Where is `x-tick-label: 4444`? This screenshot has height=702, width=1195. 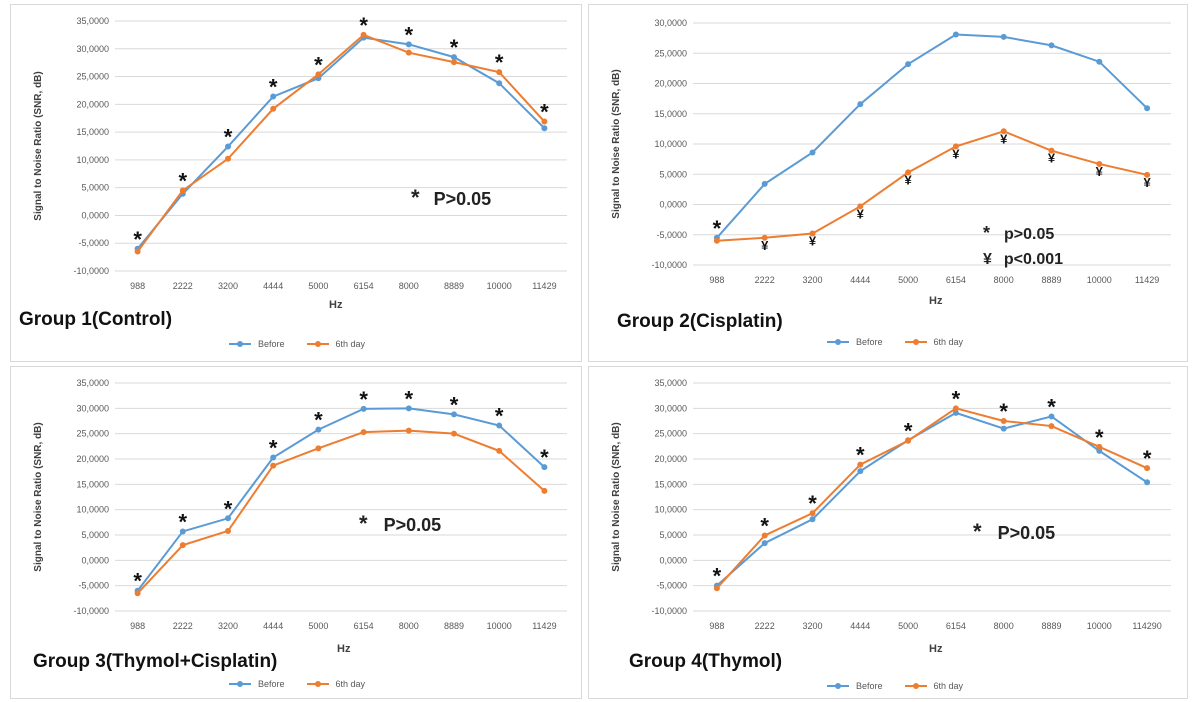 x-tick-label: 4444 is located at coordinates (273, 286).